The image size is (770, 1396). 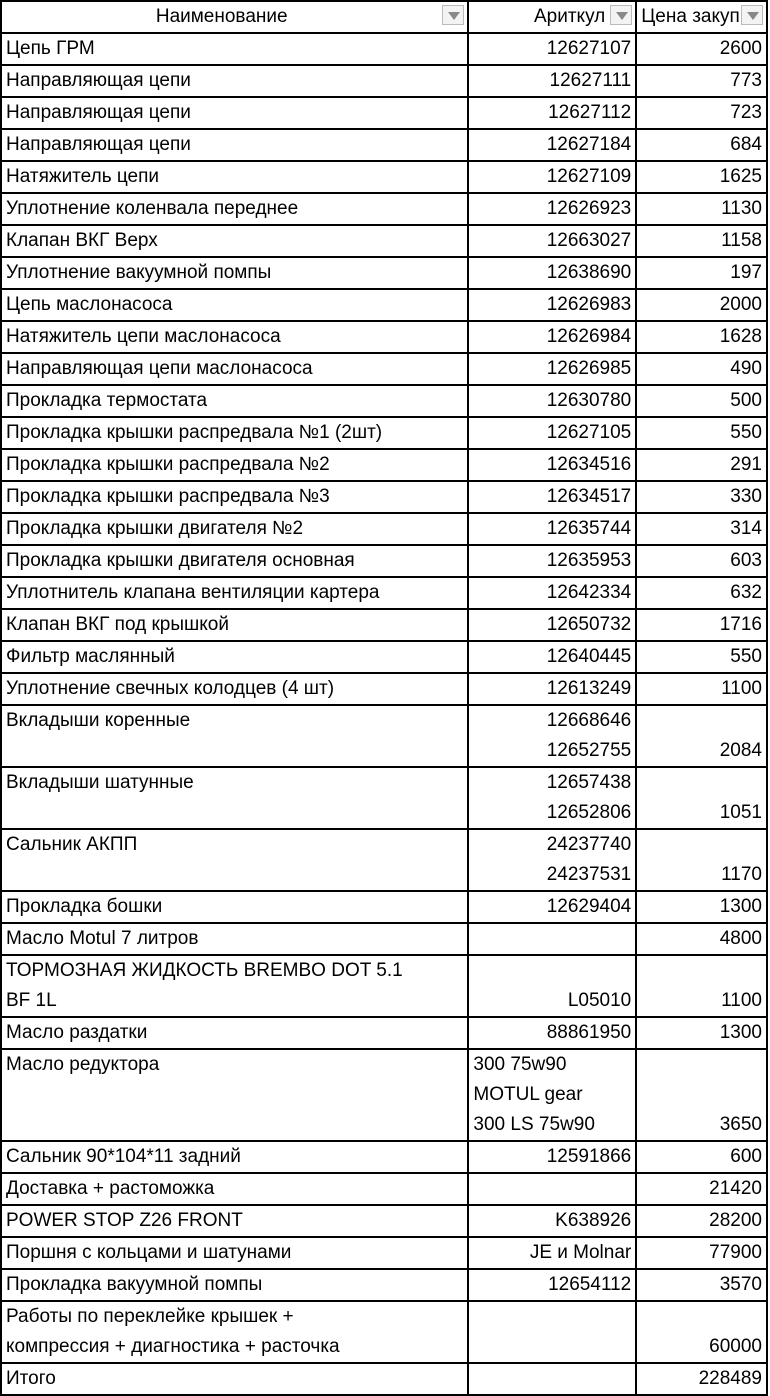 What do you see at coordinates (552, 145) in the screenshot?
I see `cell-article: 12627184` at bounding box center [552, 145].